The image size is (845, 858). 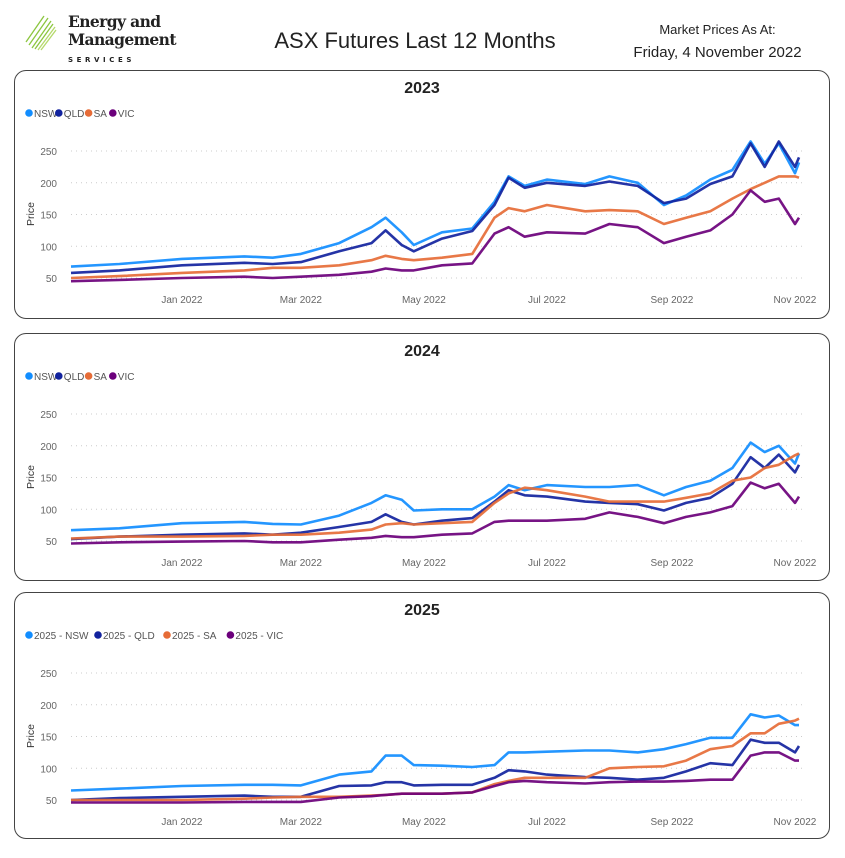 What do you see at coordinates (194, 636) in the screenshot?
I see `legend-label-sa: 2025 - SA` at bounding box center [194, 636].